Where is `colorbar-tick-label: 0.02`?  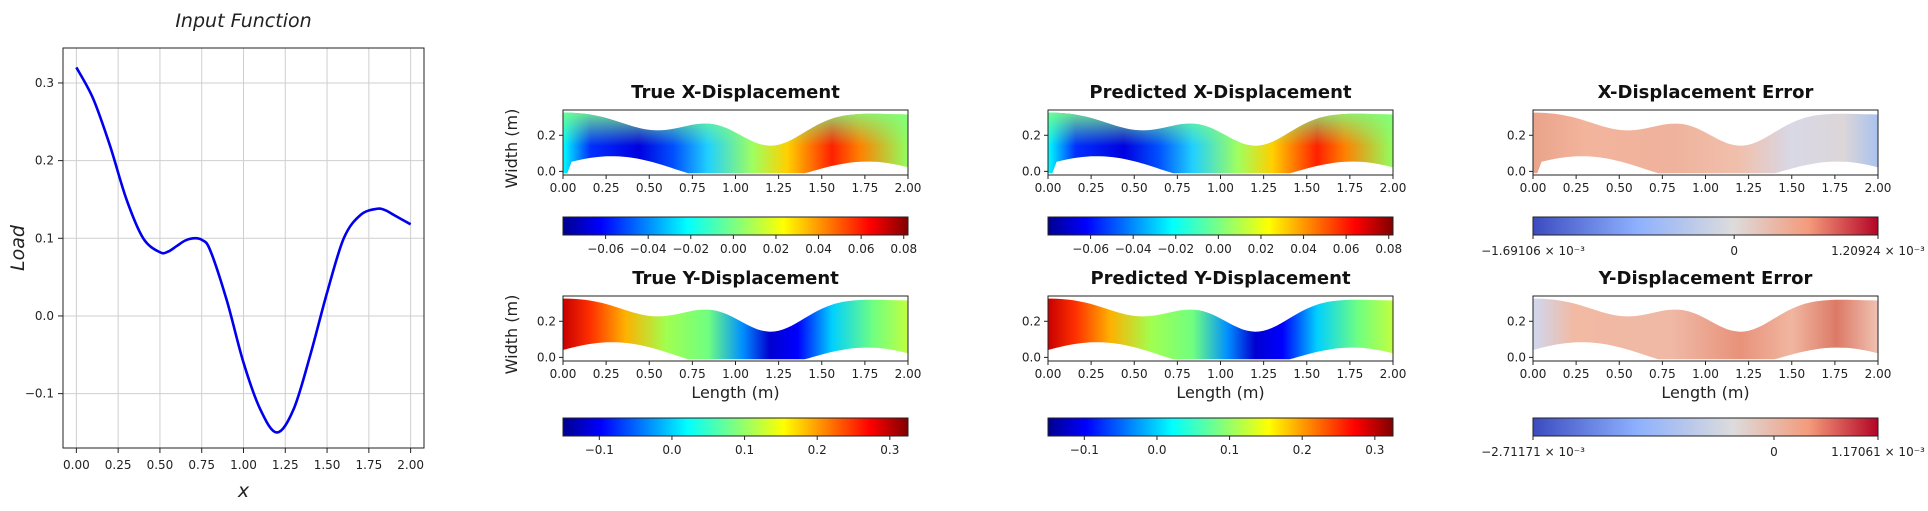 colorbar-tick-label: 0.02 is located at coordinates (1261, 249).